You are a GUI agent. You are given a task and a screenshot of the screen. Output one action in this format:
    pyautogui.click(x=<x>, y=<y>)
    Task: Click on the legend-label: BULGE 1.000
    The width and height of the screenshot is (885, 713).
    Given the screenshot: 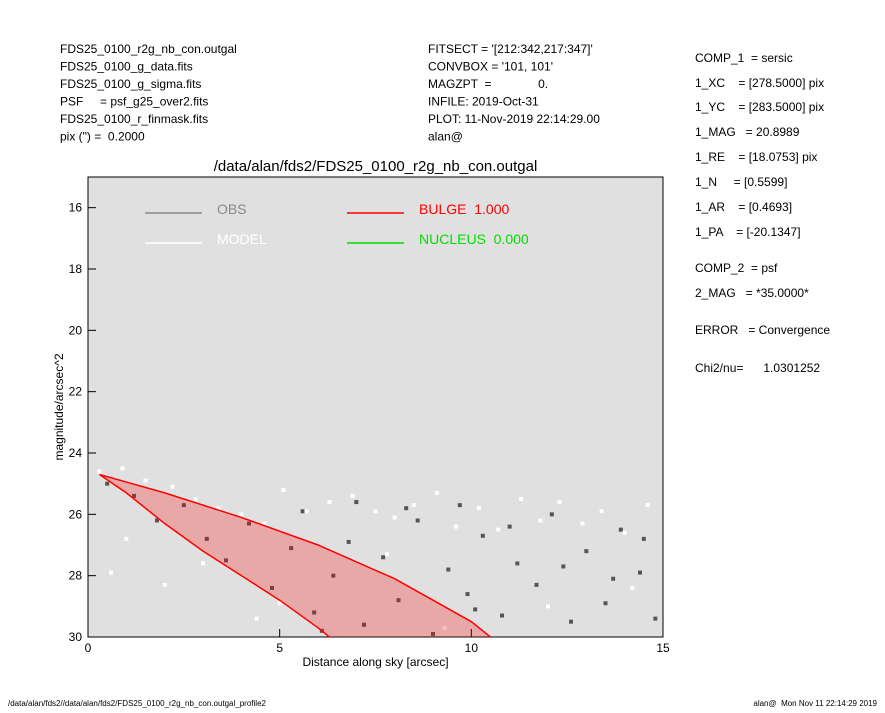 What is the action you would take?
    pyautogui.click(x=464, y=209)
    